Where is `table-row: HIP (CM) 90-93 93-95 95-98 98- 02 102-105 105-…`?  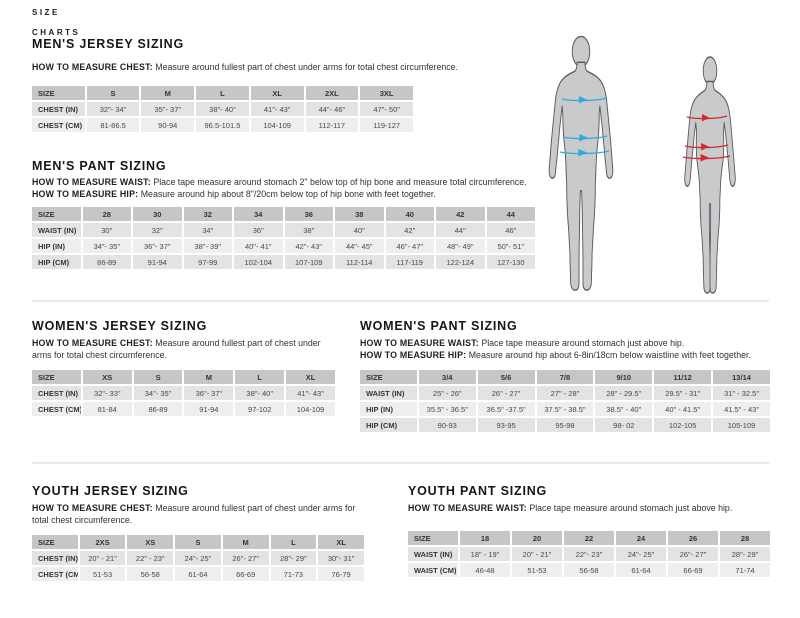
table-row: HIP (CM) 90-93 93-95 95-98 98- 02 102-105 105-… is located at coordinates (565, 425).